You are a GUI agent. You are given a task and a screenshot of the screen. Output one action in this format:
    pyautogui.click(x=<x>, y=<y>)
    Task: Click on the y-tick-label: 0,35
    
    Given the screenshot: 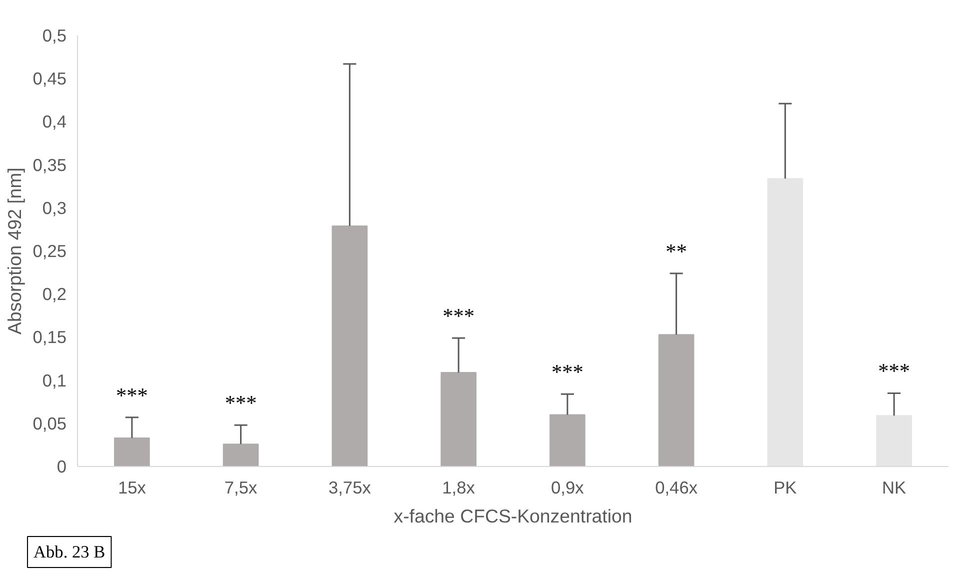 What is the action you would take?
    pyautogui.click(x=49, y=164)
    